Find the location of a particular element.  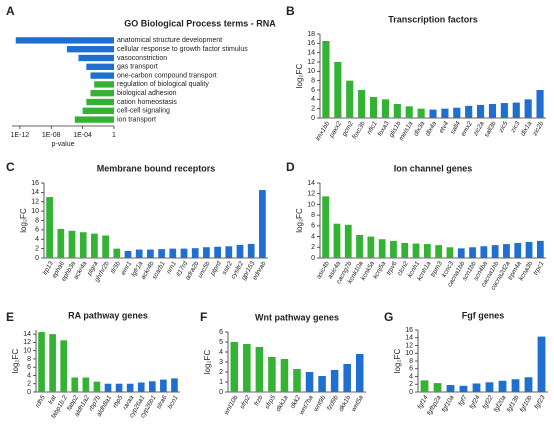

x-tick-label: zic5 is located at coordinates (503, 127).